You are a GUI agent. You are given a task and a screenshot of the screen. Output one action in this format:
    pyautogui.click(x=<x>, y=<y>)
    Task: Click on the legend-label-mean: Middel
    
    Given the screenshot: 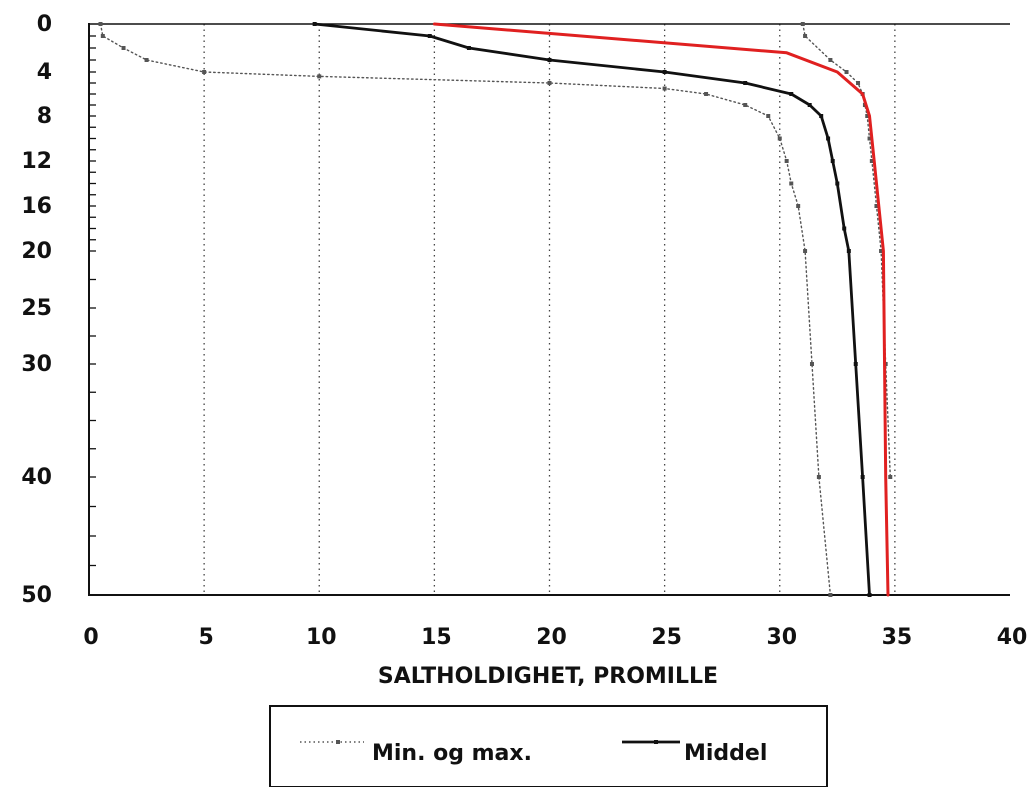 What is the action you would take?
    pyautogui.click(x=725, y=753)
    